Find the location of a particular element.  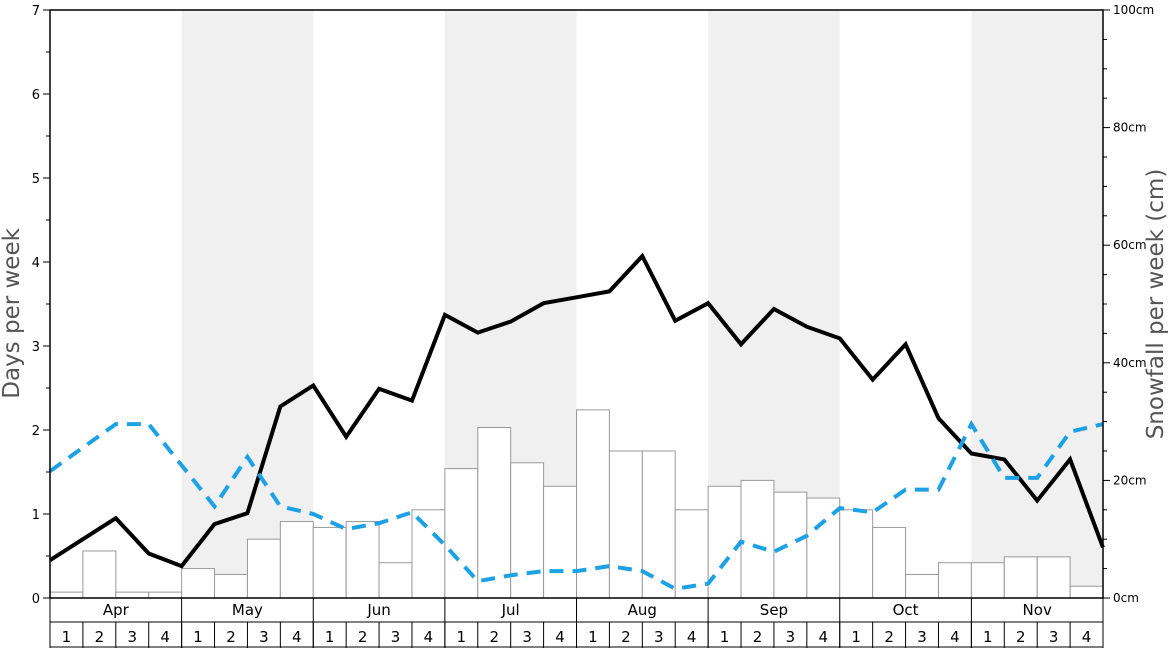

month-label: May is located at coordinates (247, 610).